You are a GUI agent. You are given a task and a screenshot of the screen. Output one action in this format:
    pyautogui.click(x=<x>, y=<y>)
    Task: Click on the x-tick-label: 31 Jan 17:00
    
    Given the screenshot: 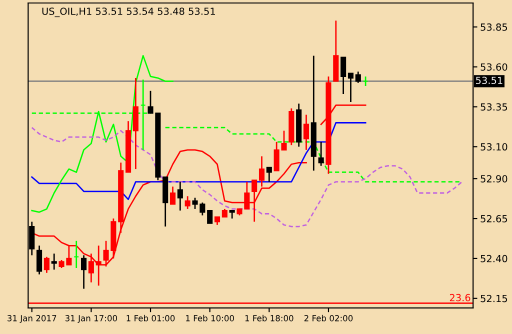 What is the action you would take?
    pyautogui.click(x=91, y=319)
    